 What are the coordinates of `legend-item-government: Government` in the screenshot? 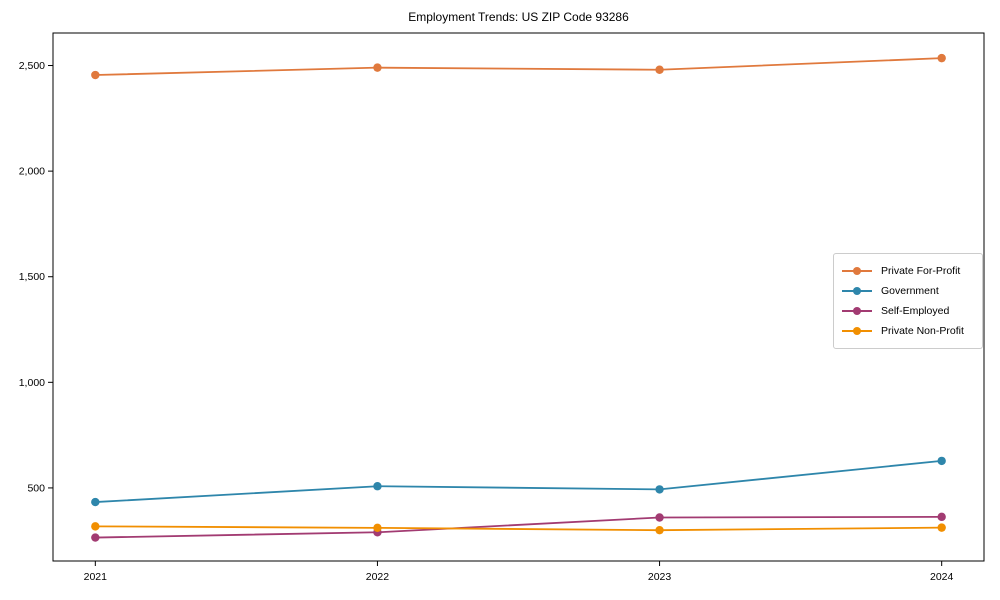 It's located at (908, 291).